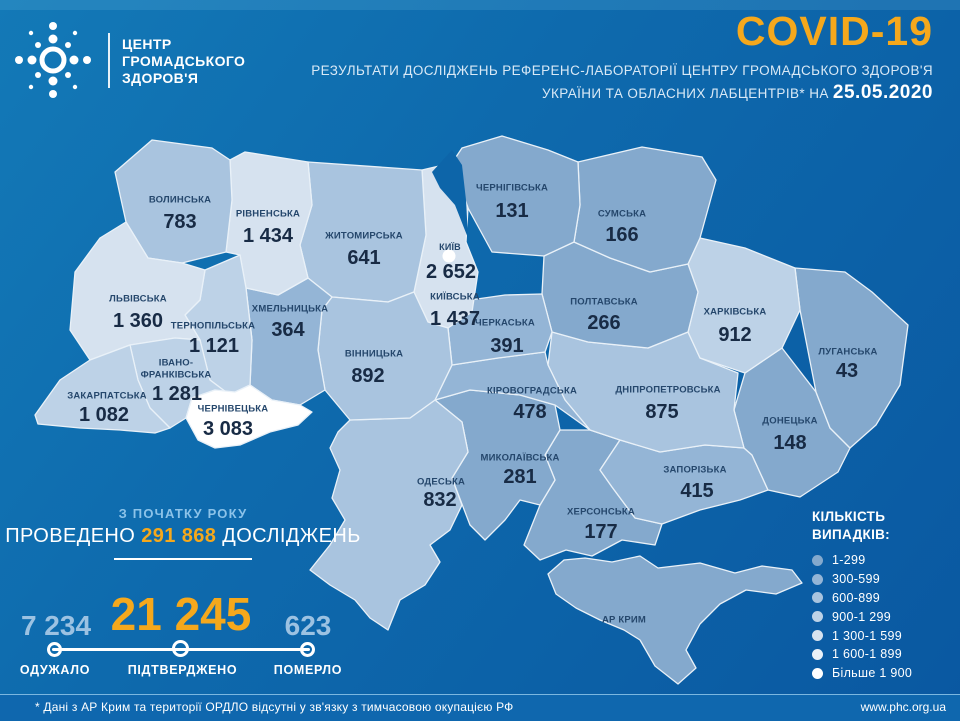 Image resolution: width=960 pixels, height=721 pixels. What do you see at coordinates (601, 512) in the screenshot?
I see `region-label: ХЕРСОНСЬКА` at bounding box center [601, 512].